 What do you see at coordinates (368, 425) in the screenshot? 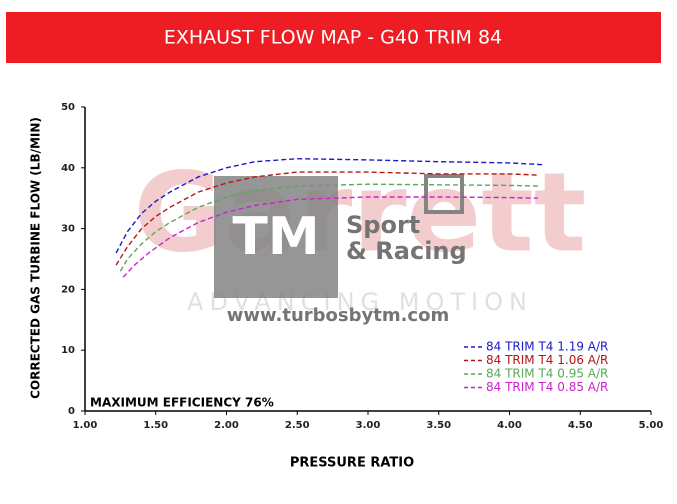
I see `x-tick-label: 3.00` at bounding box center [368, 425].